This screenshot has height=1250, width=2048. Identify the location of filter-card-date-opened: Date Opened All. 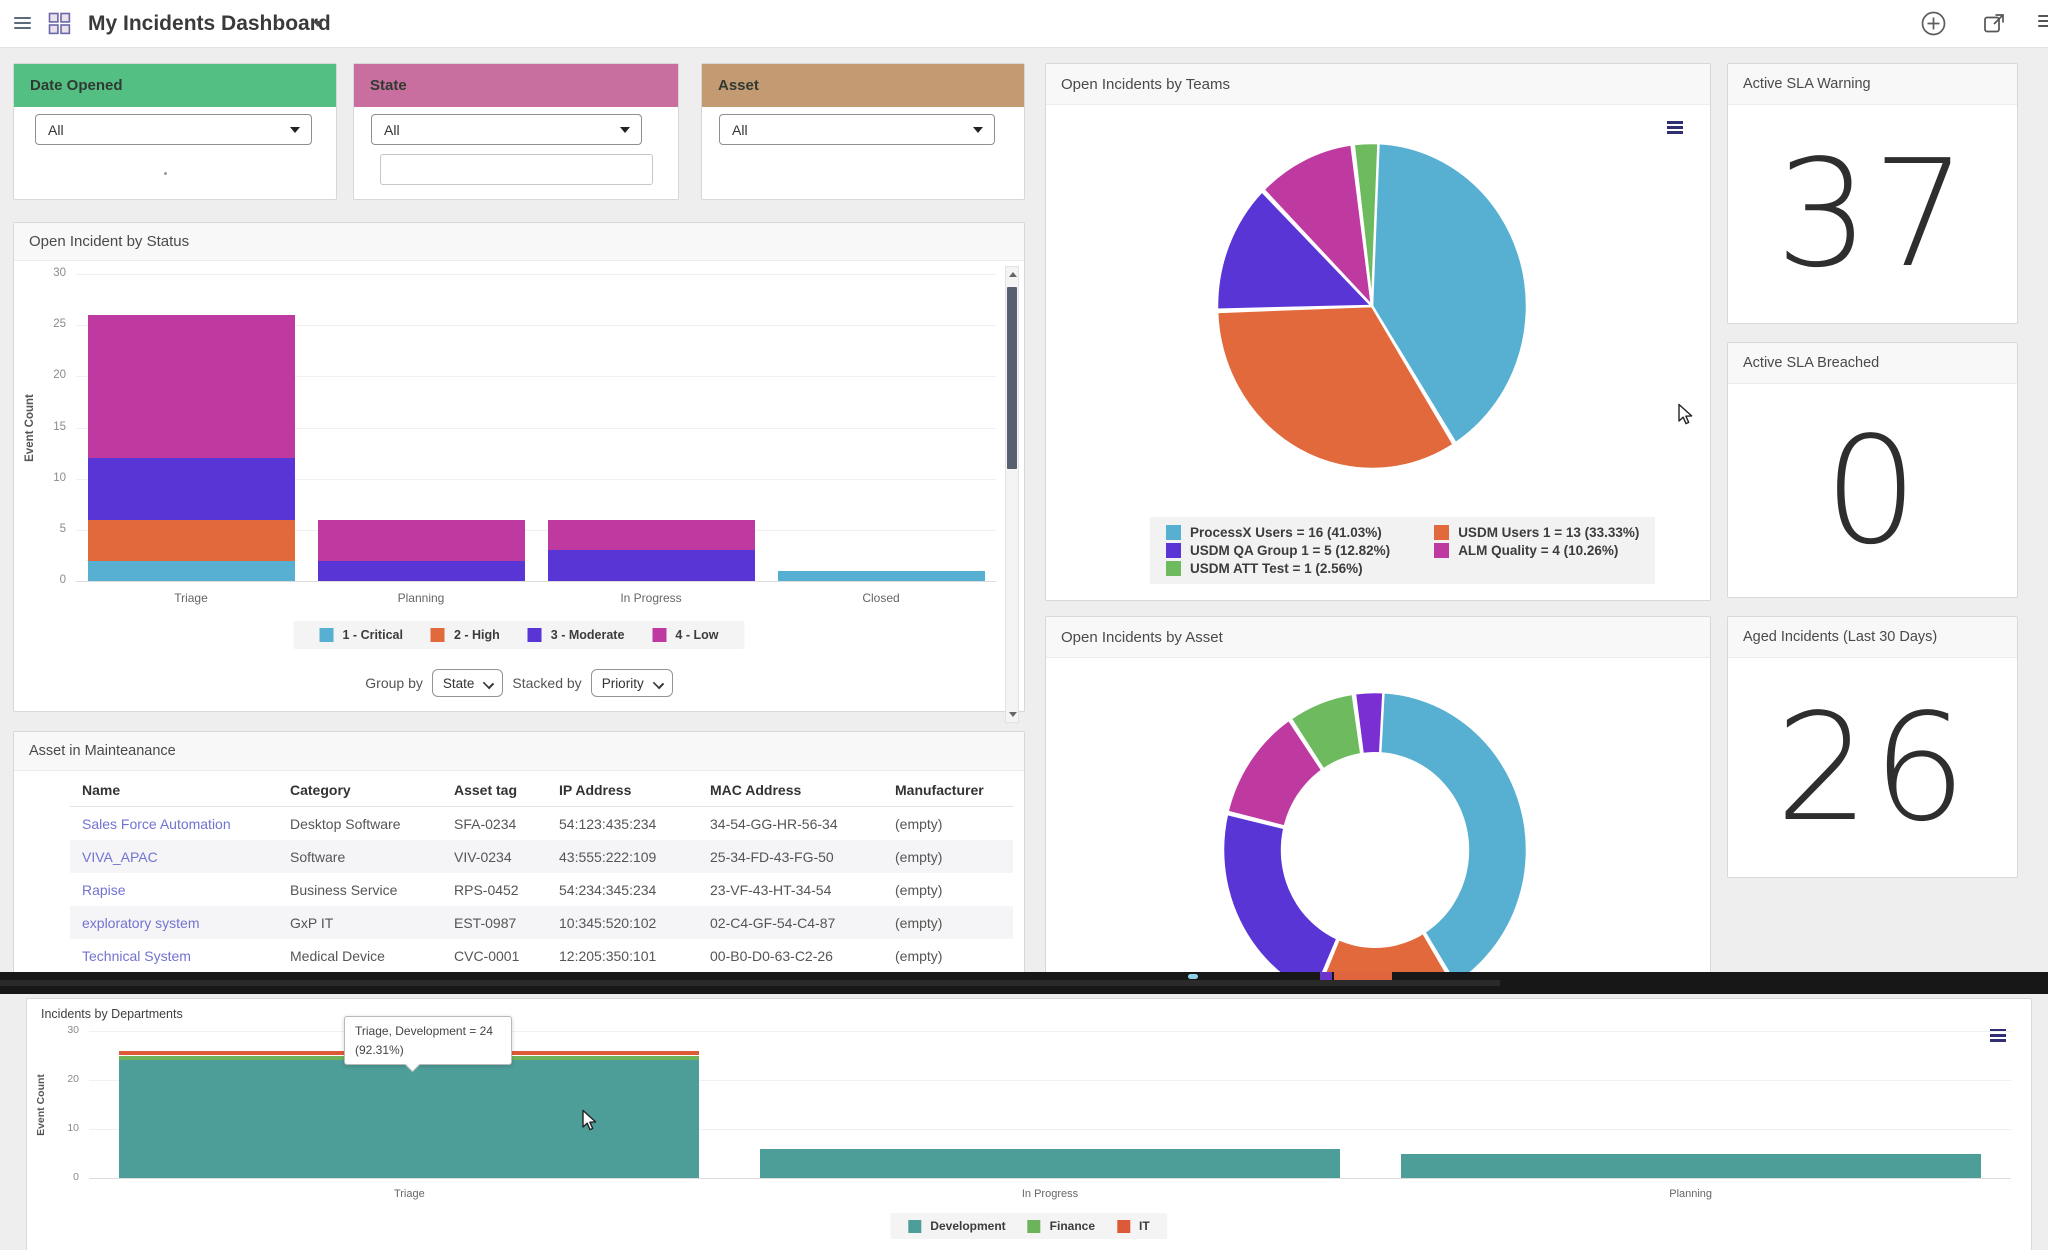
(175, 131).